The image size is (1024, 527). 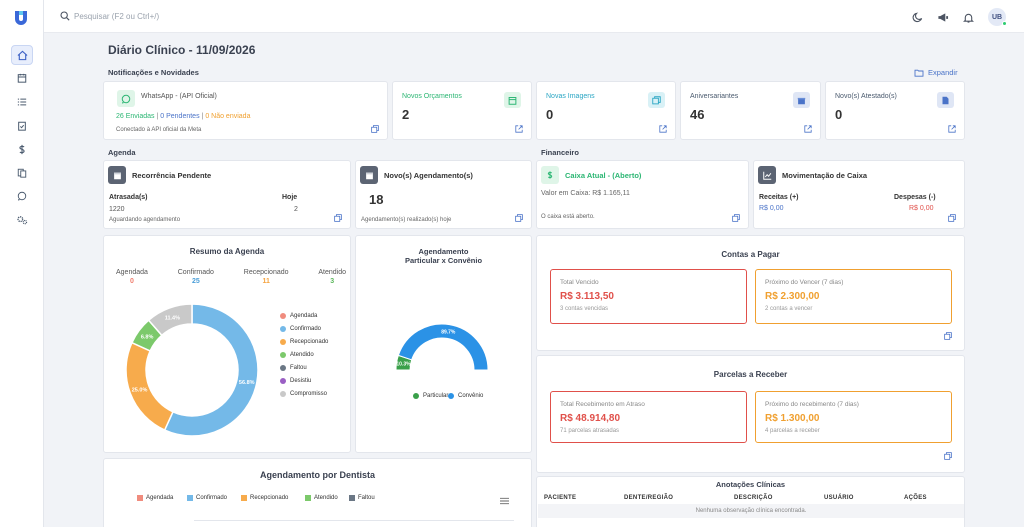 What do you see at coordinates (936, 72) in the screenshot?
I see `expand-button: Expandir` at bounding box center [936, 72].